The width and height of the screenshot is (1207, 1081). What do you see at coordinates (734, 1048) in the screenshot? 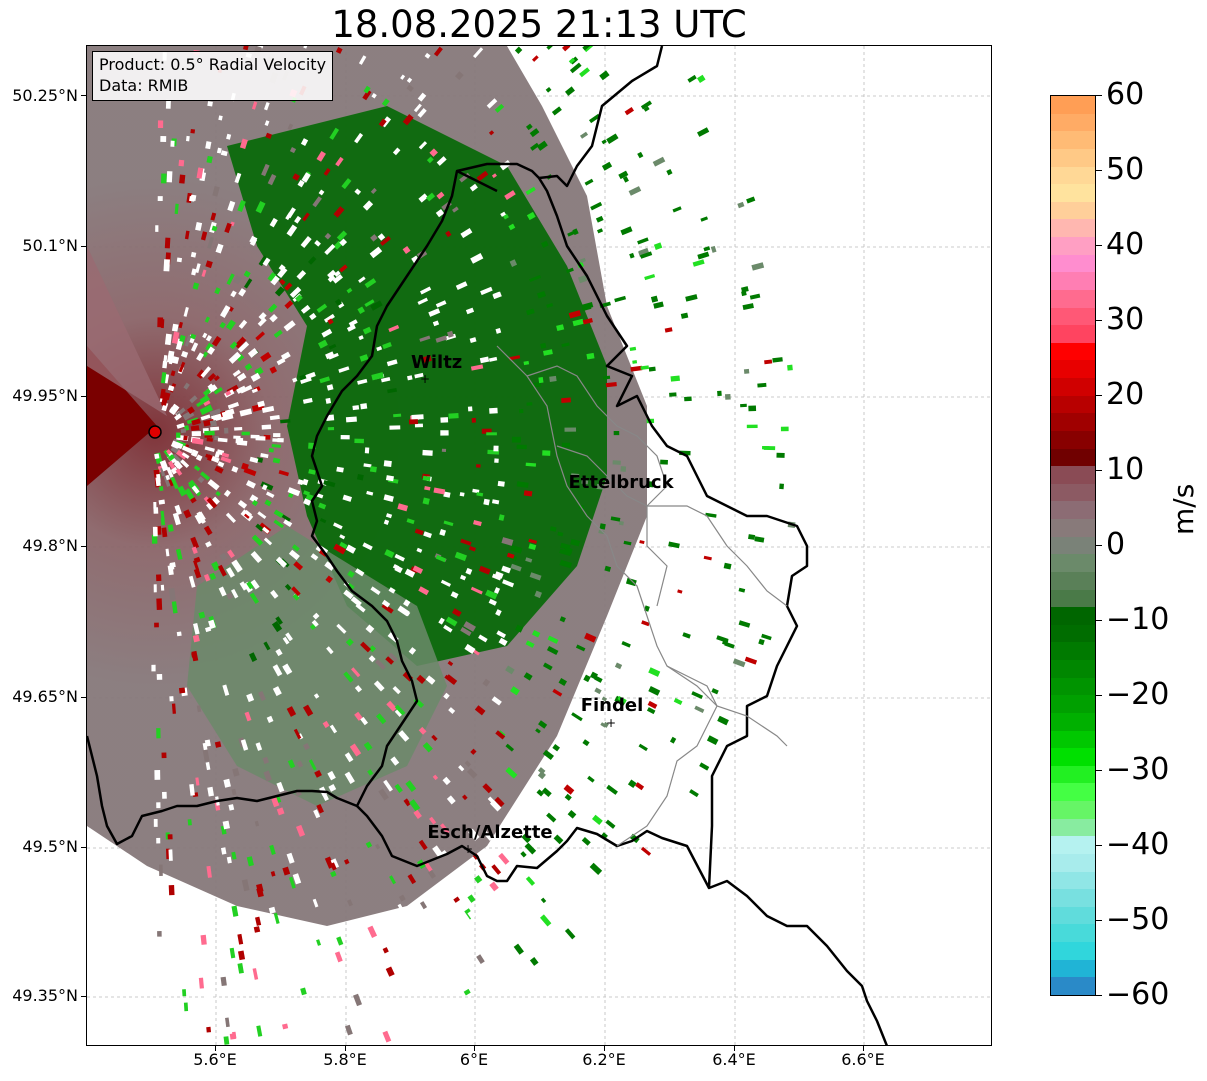
I see `lon-tick` at bounding box center [734, 1048].